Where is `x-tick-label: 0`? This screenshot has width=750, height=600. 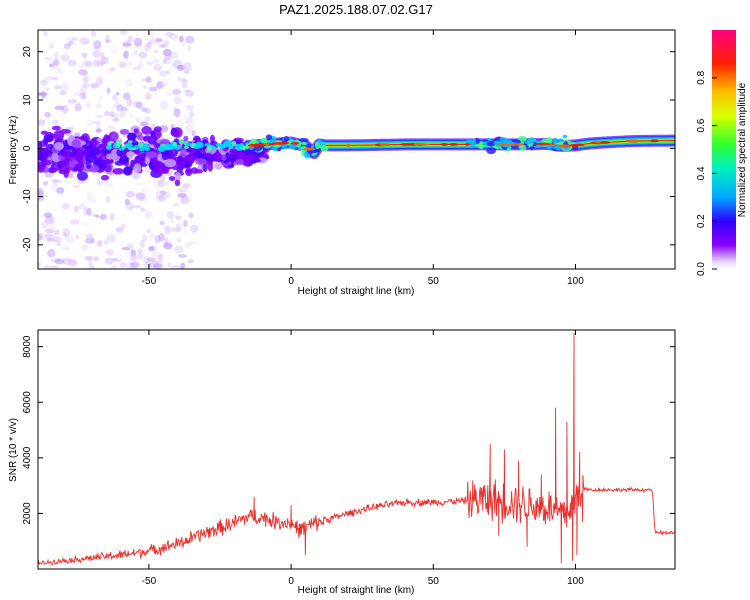
x-tick-label: 0 is located at coordinates (291, 281).